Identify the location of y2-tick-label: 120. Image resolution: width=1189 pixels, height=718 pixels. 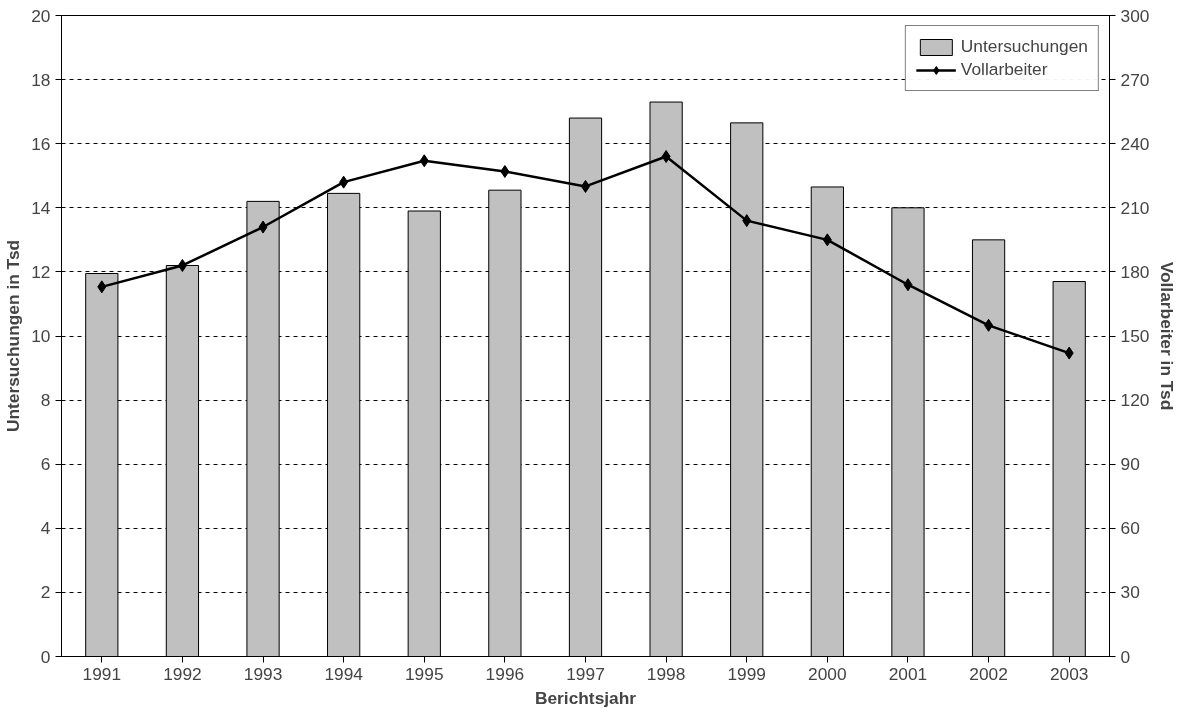
(1135, 400).